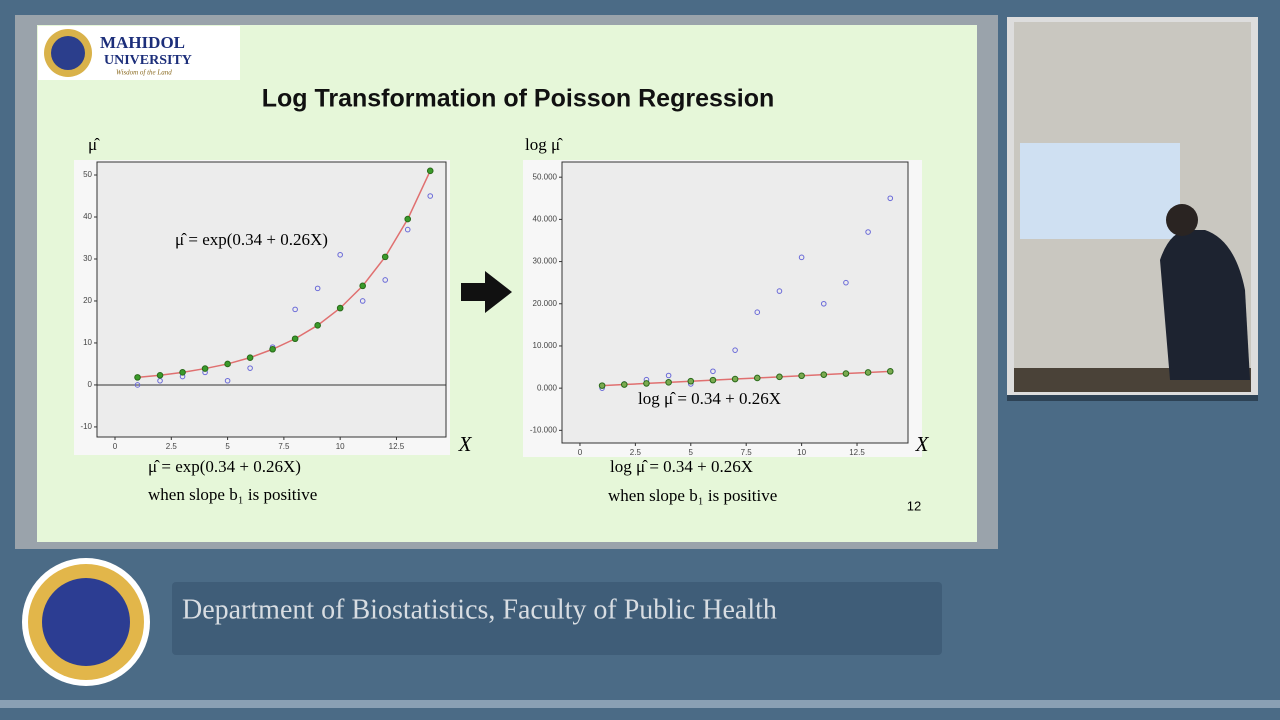 This screenshot has width=1280, height=720. Describe the element at coordinates (518, 99) in the screenshot. I see `slide-title: Log Transformation of Poisson Regression` at that location.